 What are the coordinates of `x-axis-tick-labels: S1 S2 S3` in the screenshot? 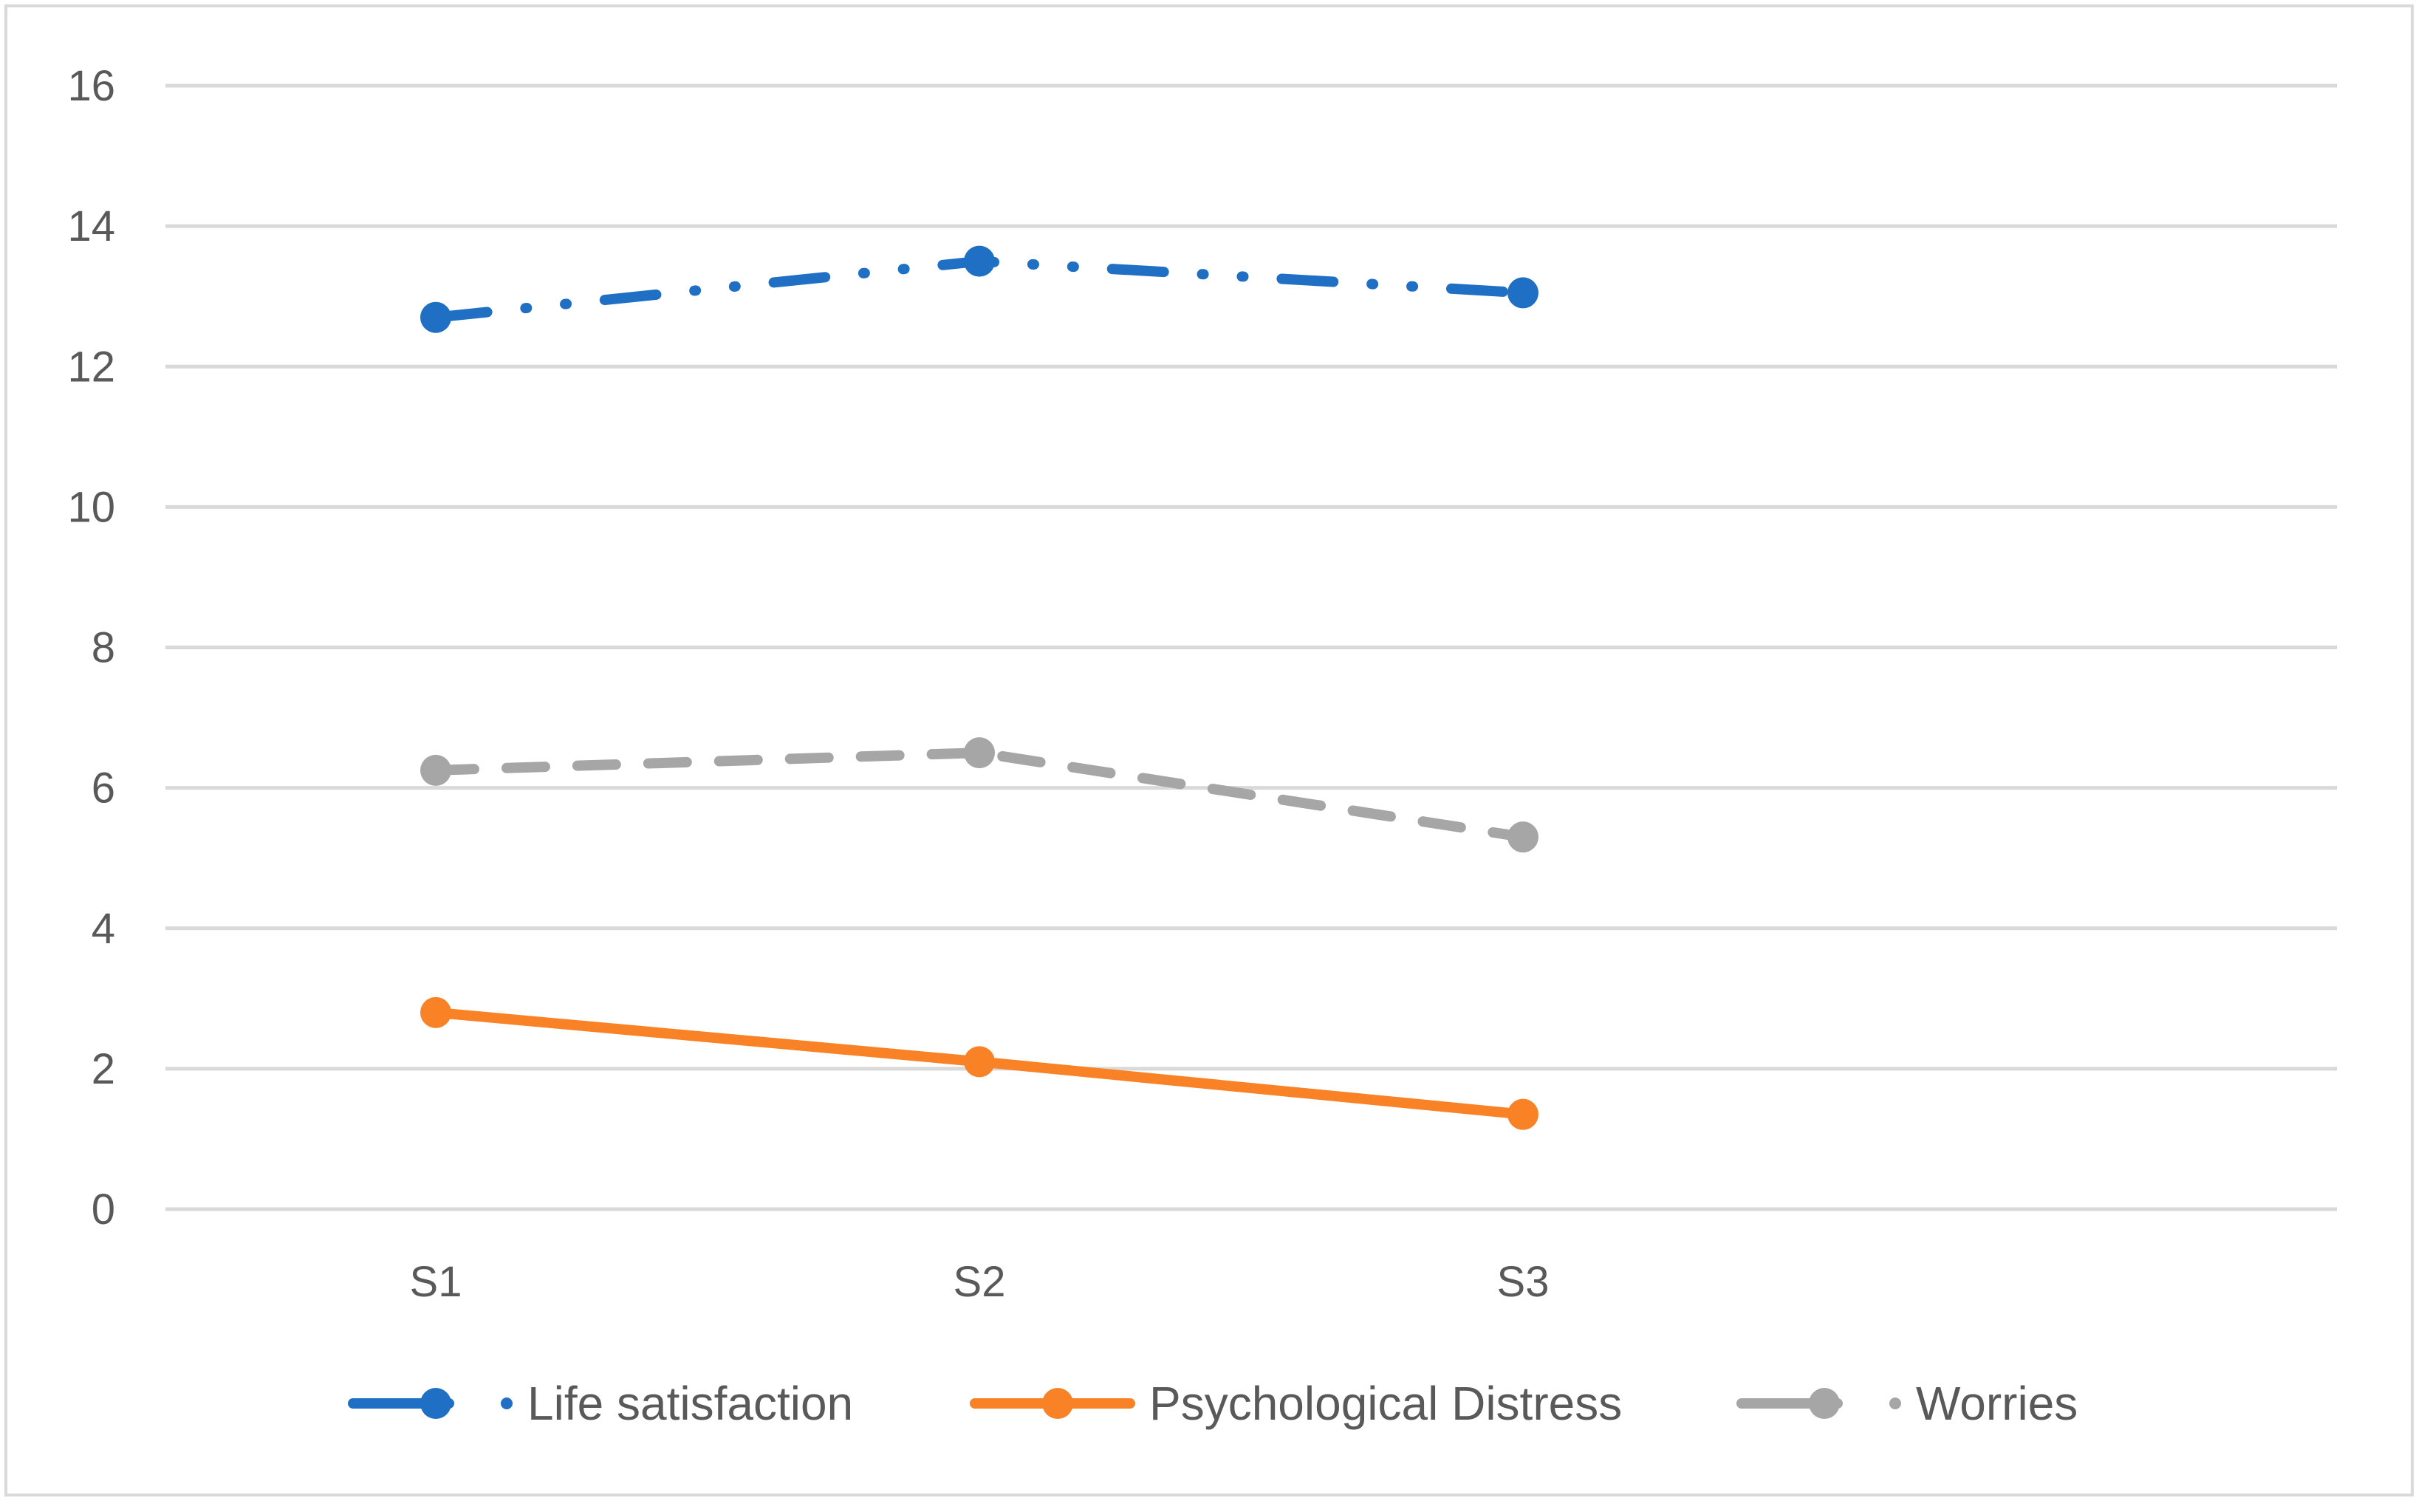 It's located at (980, 1282).